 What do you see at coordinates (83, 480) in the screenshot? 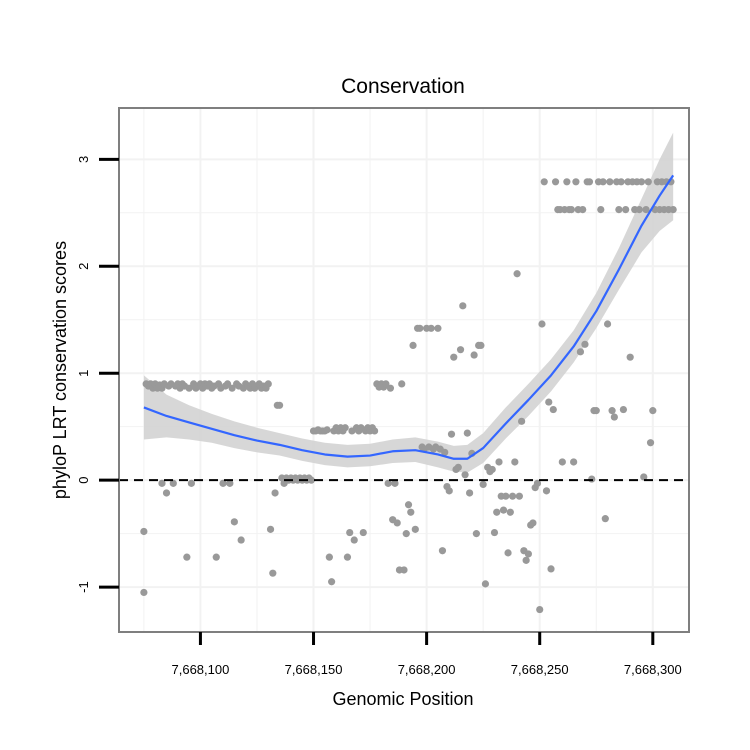
I see `y-tick-label: 0` at bounding box center [83, 480].